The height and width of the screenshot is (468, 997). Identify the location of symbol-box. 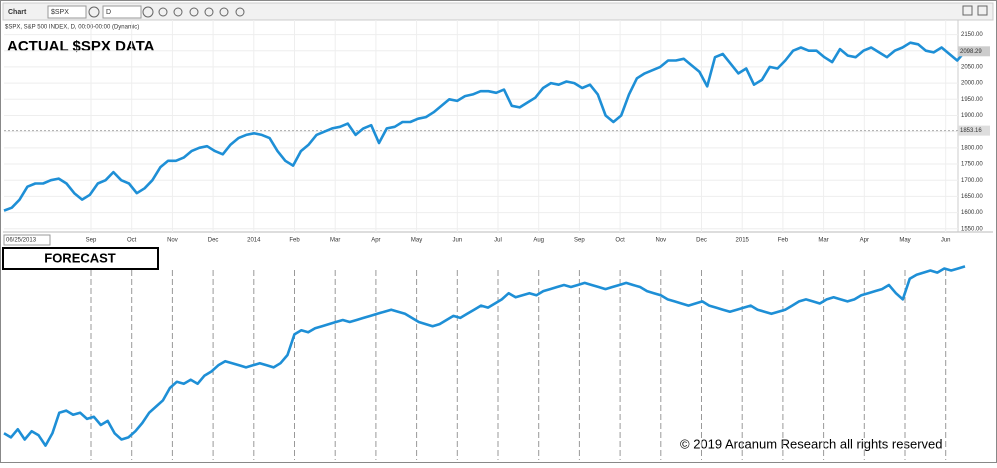
(67, 12).